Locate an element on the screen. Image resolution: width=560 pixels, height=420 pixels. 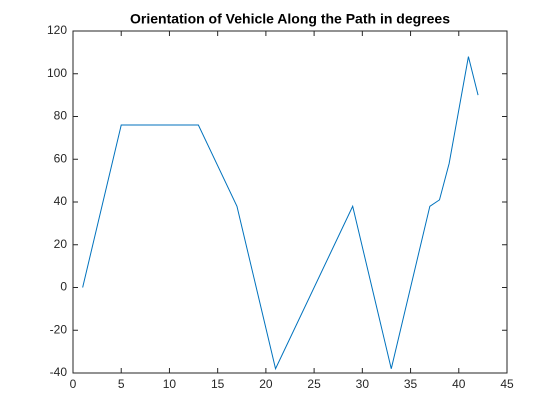
x-tick-label: 5 is located at coordinates (121, 384).